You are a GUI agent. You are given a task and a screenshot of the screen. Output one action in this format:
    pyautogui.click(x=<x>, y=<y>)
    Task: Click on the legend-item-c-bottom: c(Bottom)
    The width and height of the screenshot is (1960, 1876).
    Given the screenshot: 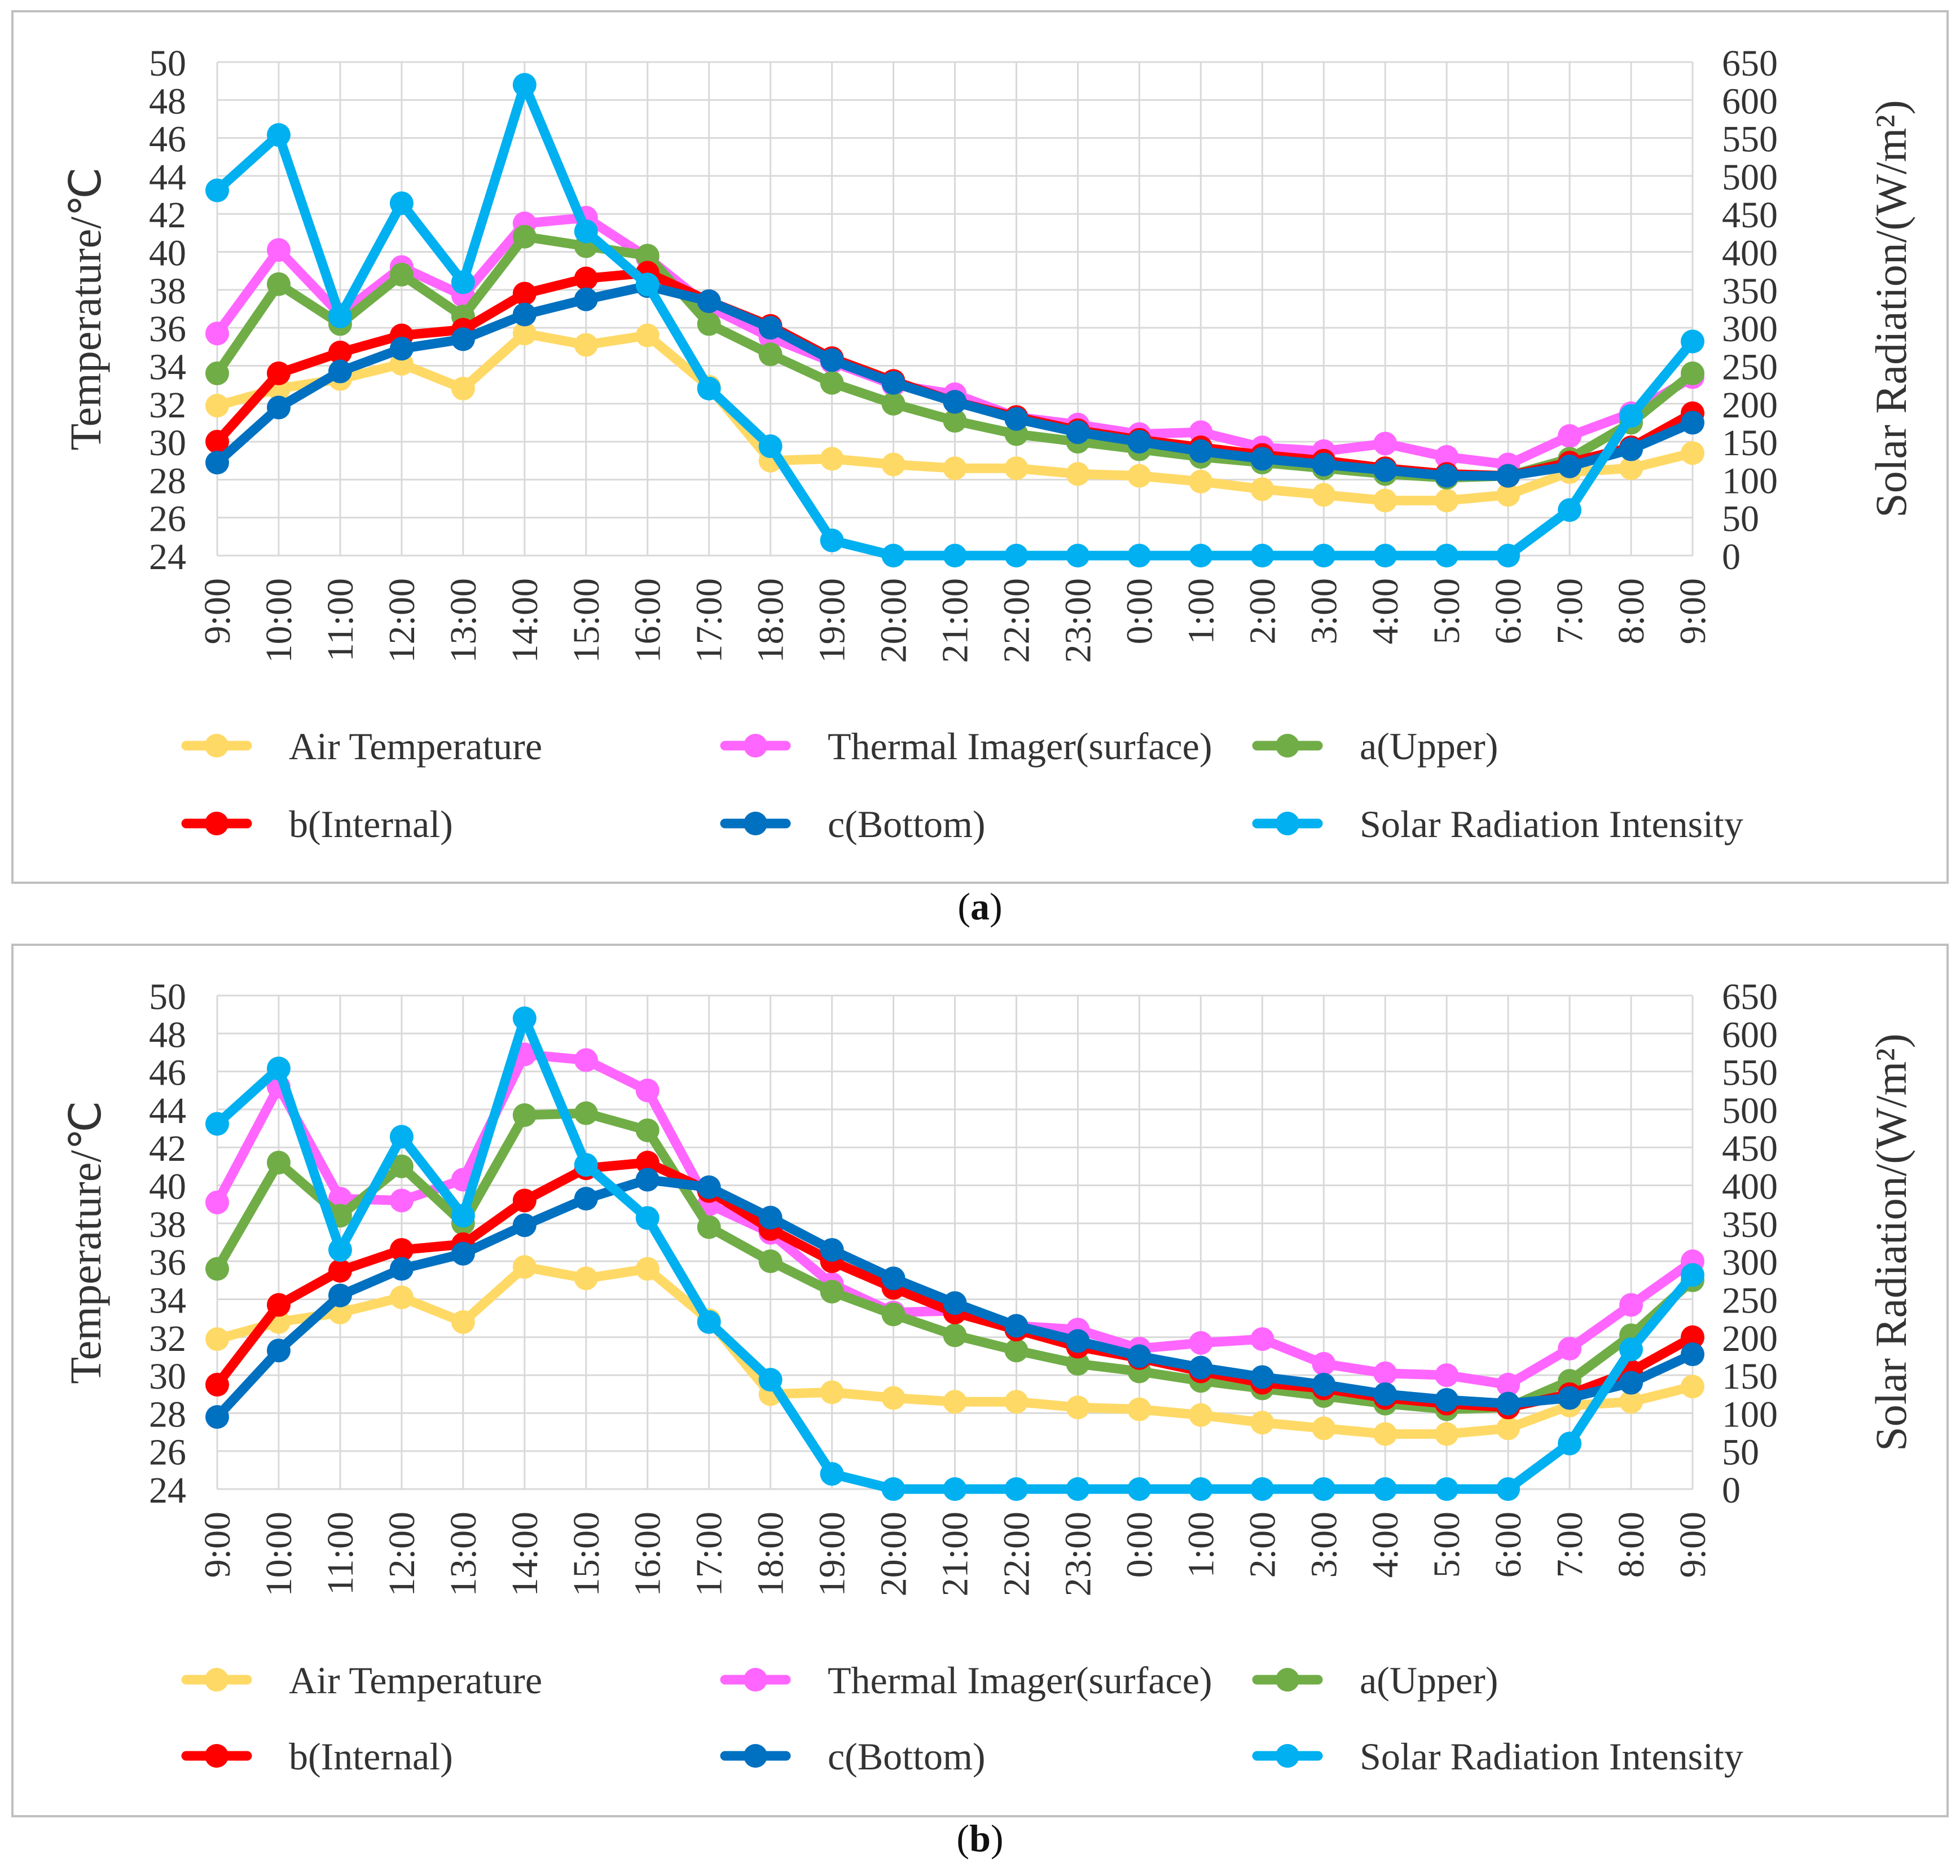 What is the action you would take?
    pyautogui.click(x=853, y=824)
    